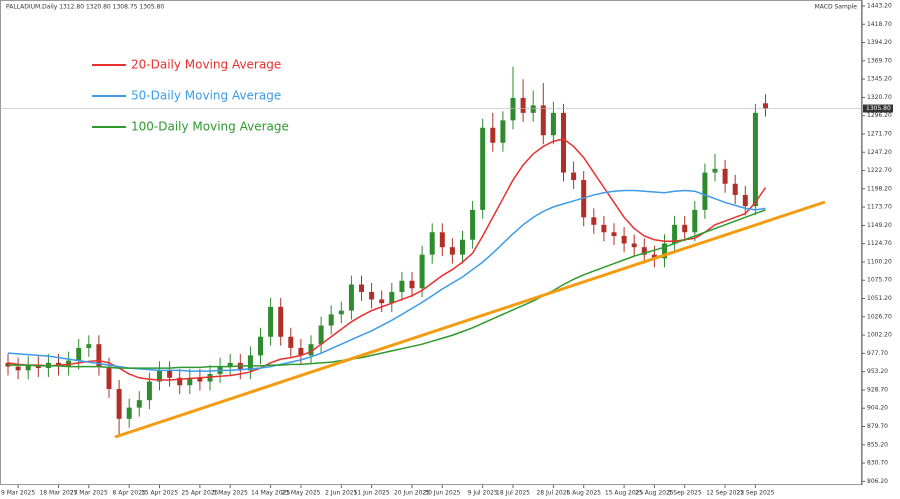  What do you see at coordinates (879, 60) in the screenshot?
I see `y-tick-label: 1369.70` at bounding box center [879, 60].